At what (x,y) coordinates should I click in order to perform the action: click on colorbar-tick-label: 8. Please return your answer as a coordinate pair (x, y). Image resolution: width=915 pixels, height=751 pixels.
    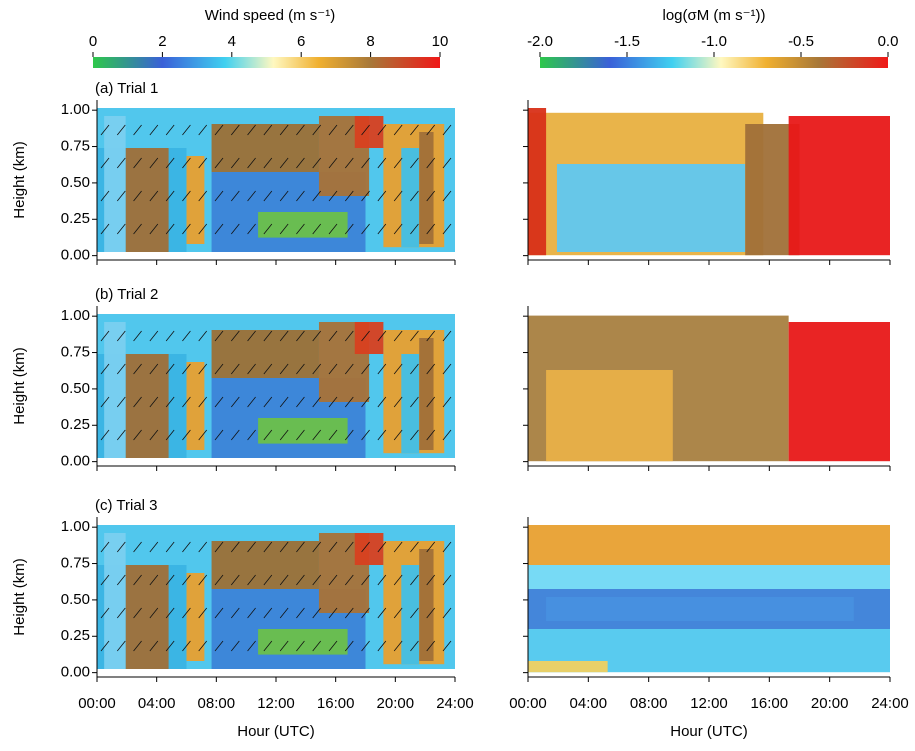
    Looking at the image, I should click on (370, 41).